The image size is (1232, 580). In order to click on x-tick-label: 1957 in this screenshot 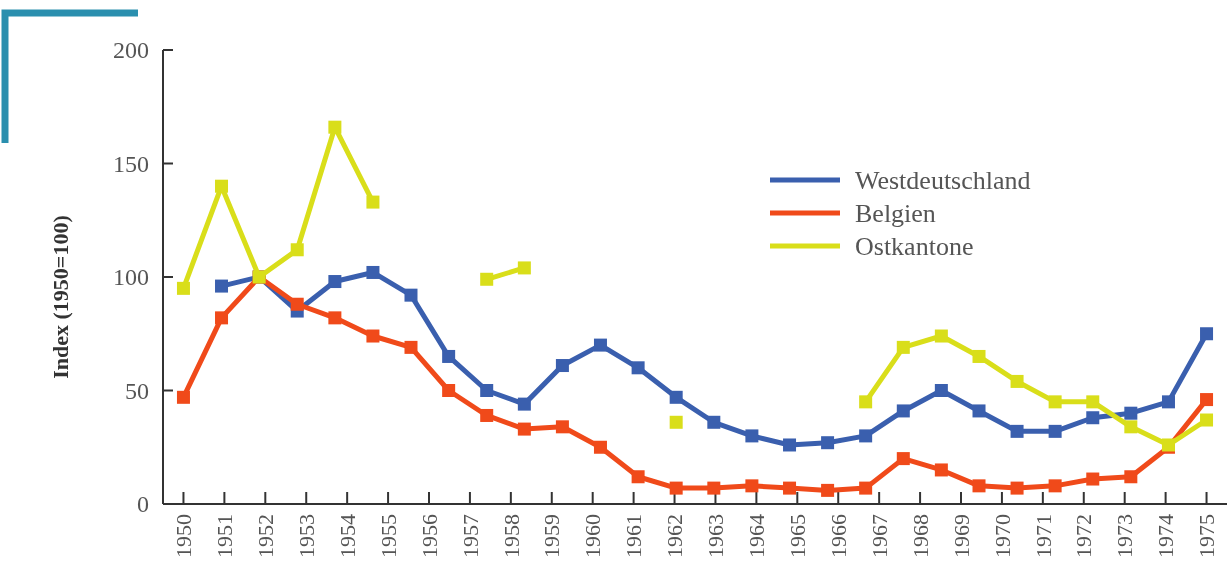, I will do `click(470, 536)`.